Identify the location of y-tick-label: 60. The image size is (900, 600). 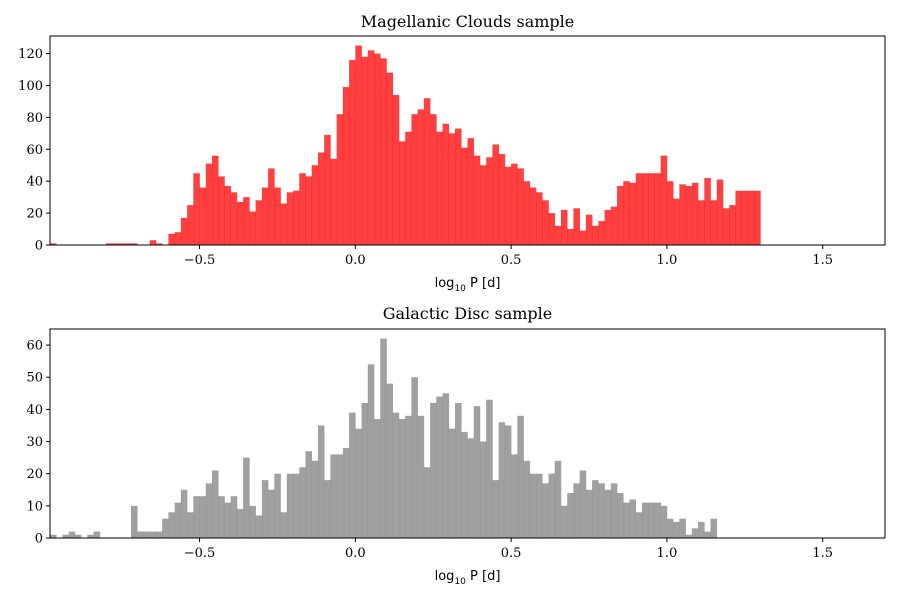
(34, 150).